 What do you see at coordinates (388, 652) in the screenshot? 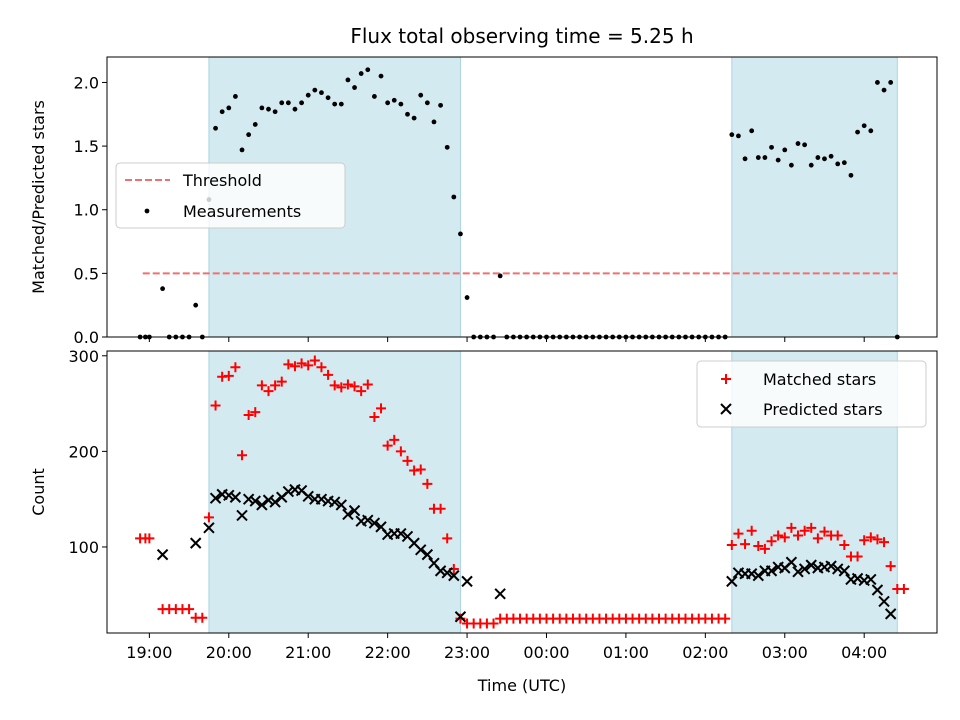
I see `x-tick-label: 22:00` at bounding box center [388, 652].